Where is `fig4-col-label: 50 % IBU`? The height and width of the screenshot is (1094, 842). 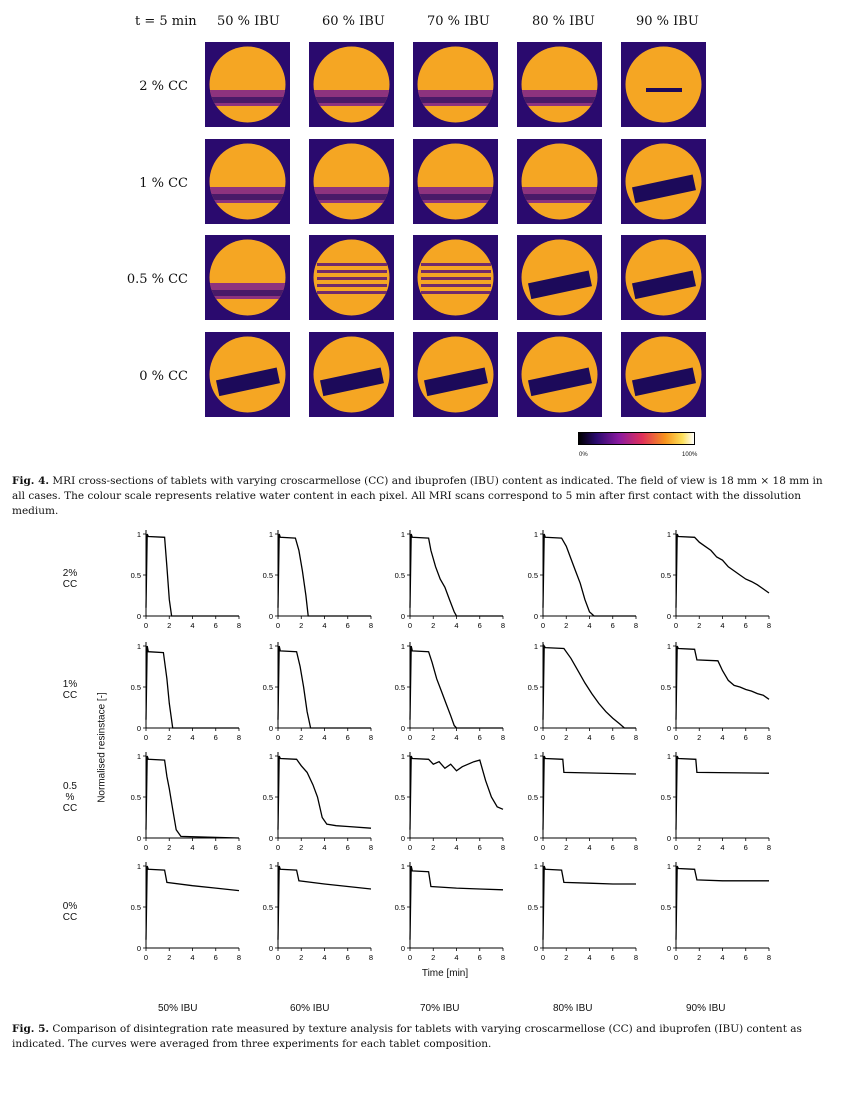
fig4-col-label: 50 % IBU is located at coordinates (248, 21).